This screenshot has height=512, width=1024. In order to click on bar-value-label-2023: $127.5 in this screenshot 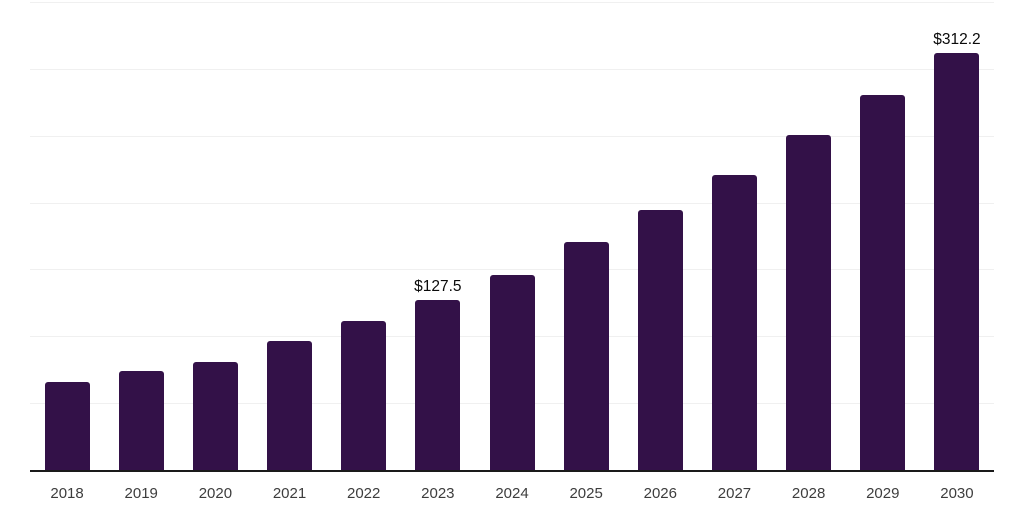, I will do `click(438, 287)`.